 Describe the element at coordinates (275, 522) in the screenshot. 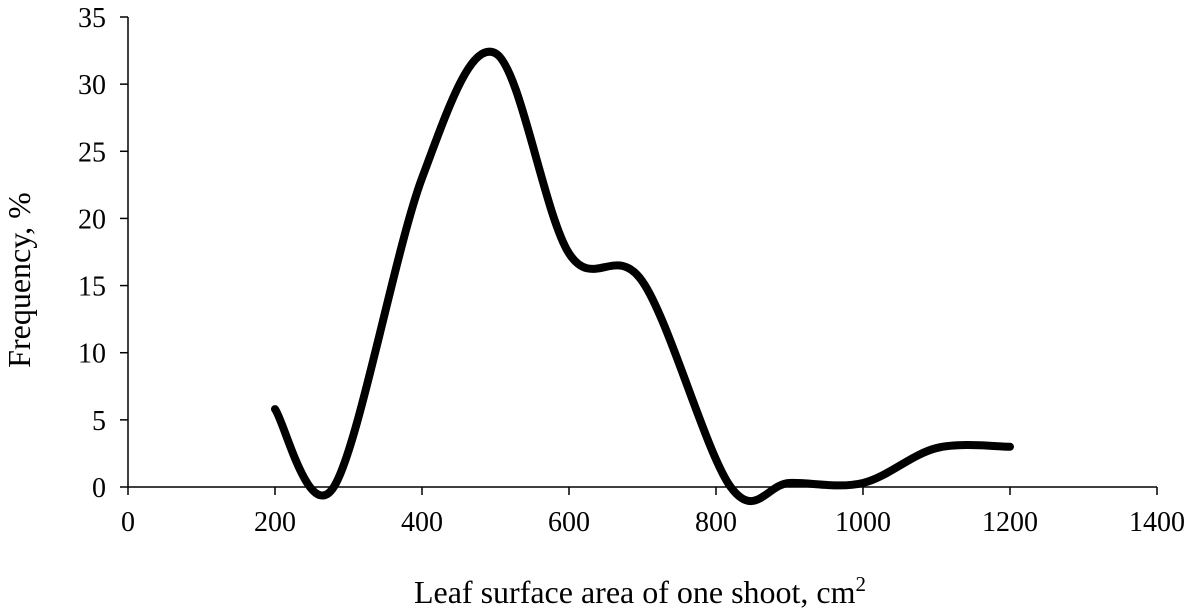

I see `x-tick-label: 200` at that location.